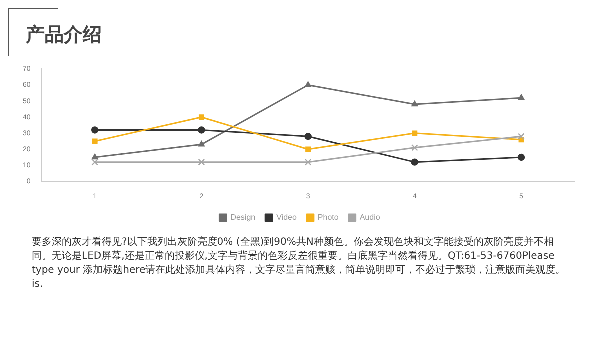 This screenshot has height=338, width=600. Describe the element at coordinates (370, 217) in the screenshot. I see `legend-label: Audio` at that location.